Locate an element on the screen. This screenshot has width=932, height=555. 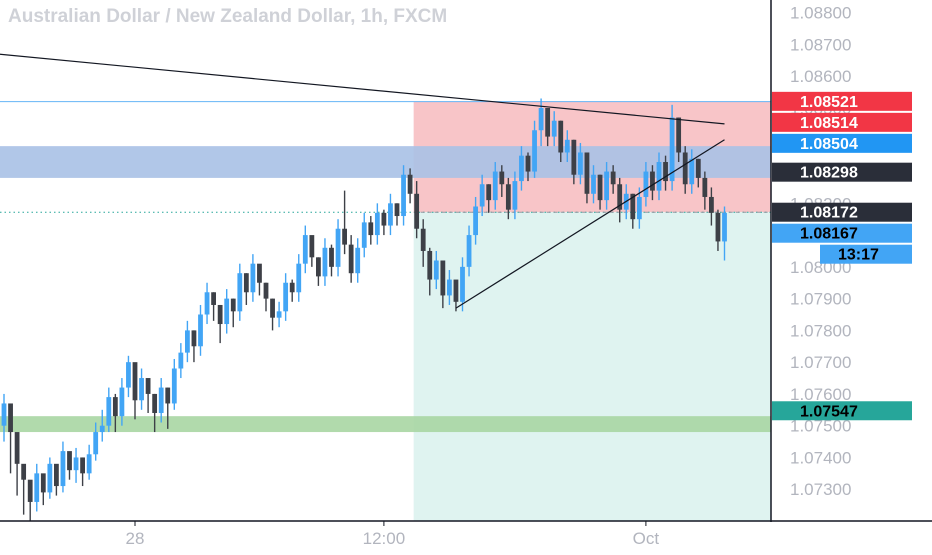
blue-supply-zone is located at coordinates (385, 162).